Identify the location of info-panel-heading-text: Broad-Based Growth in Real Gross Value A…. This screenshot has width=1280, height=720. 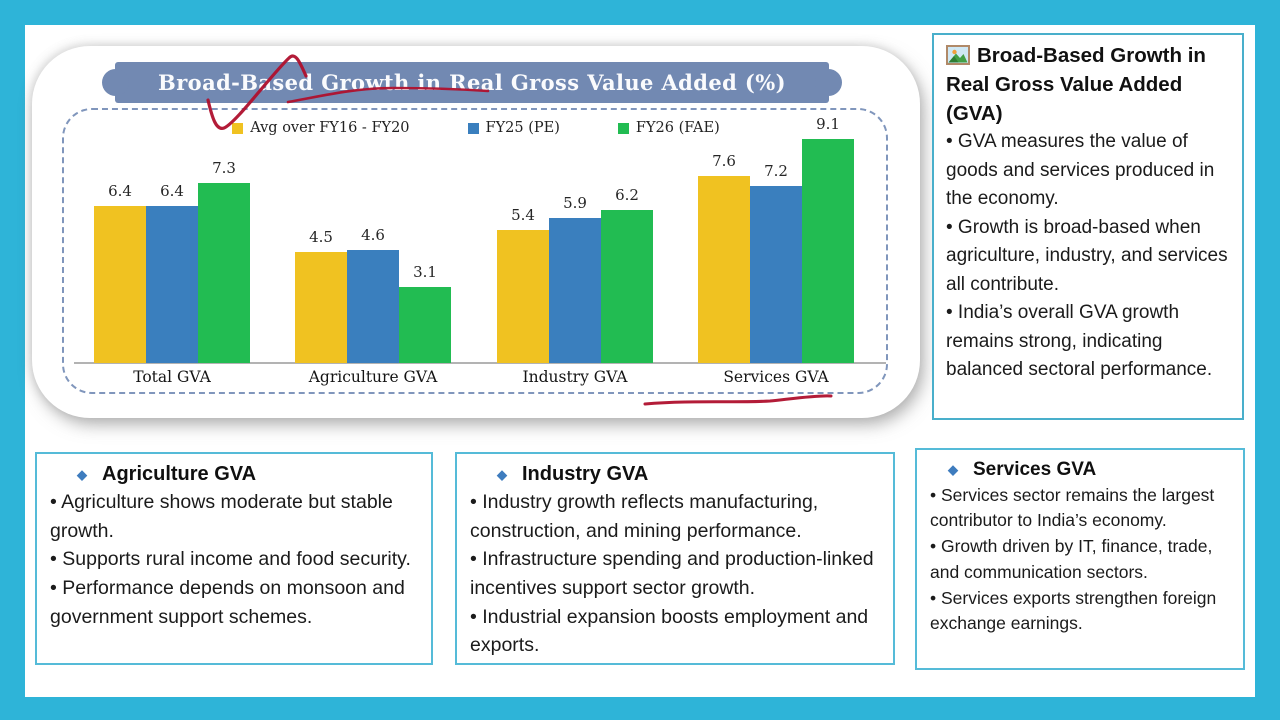
(1076, 85).